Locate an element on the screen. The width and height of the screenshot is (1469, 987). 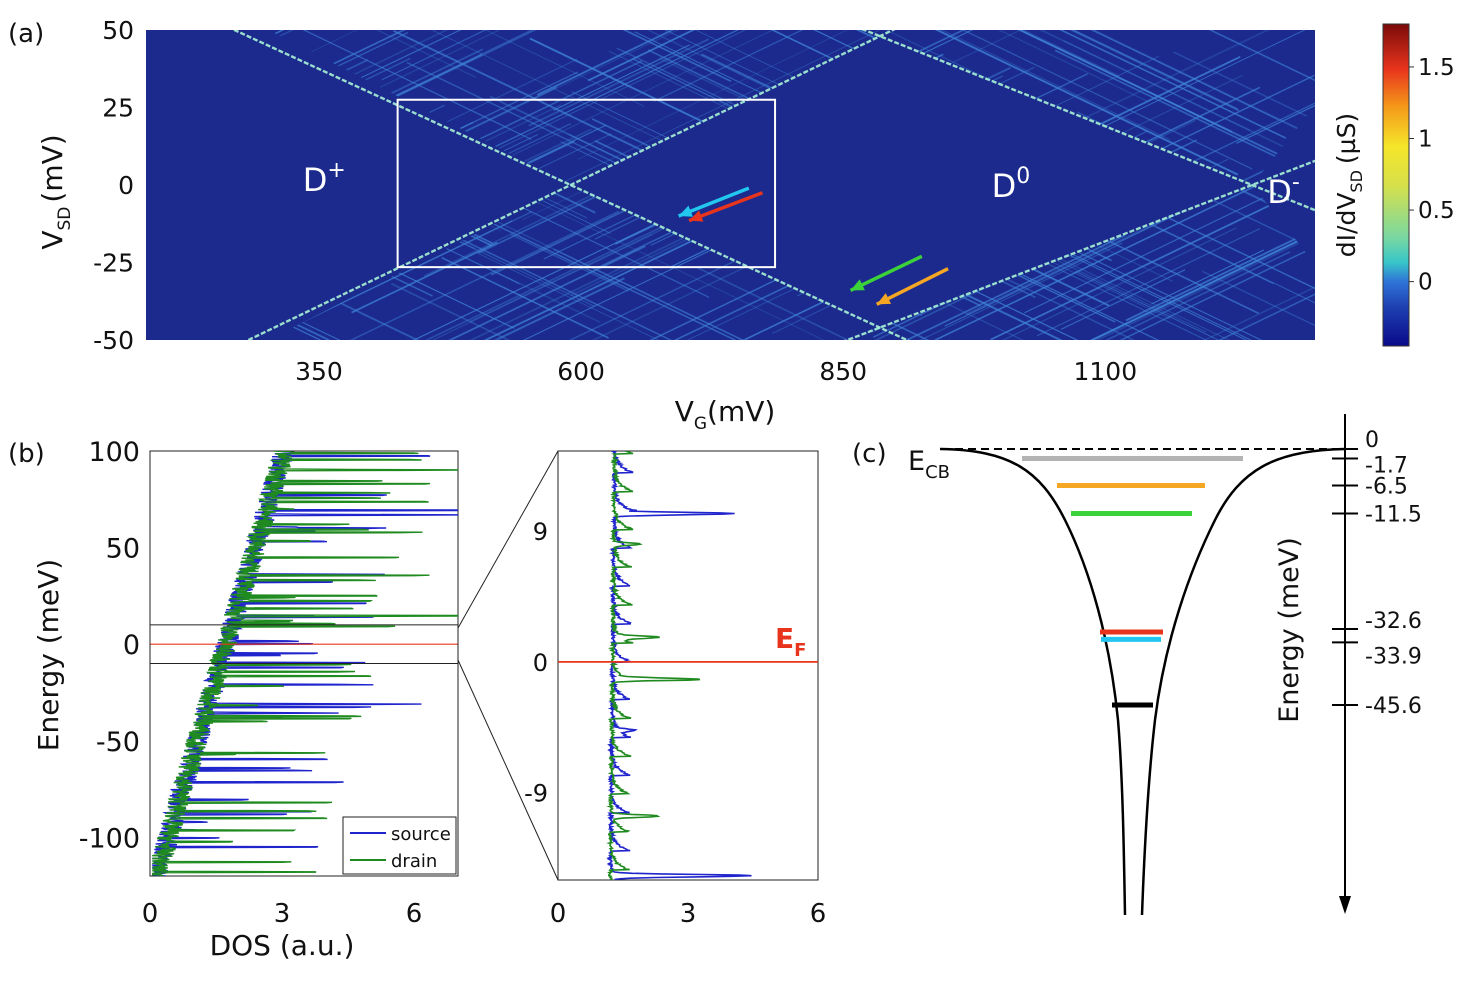
region-sup: - is located at coordinates (1296, 182).